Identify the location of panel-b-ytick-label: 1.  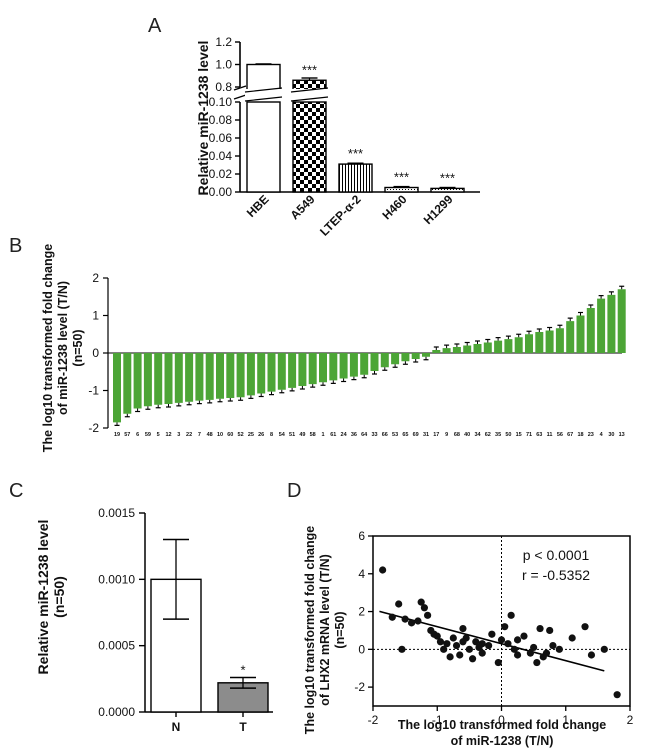
(95, 316).